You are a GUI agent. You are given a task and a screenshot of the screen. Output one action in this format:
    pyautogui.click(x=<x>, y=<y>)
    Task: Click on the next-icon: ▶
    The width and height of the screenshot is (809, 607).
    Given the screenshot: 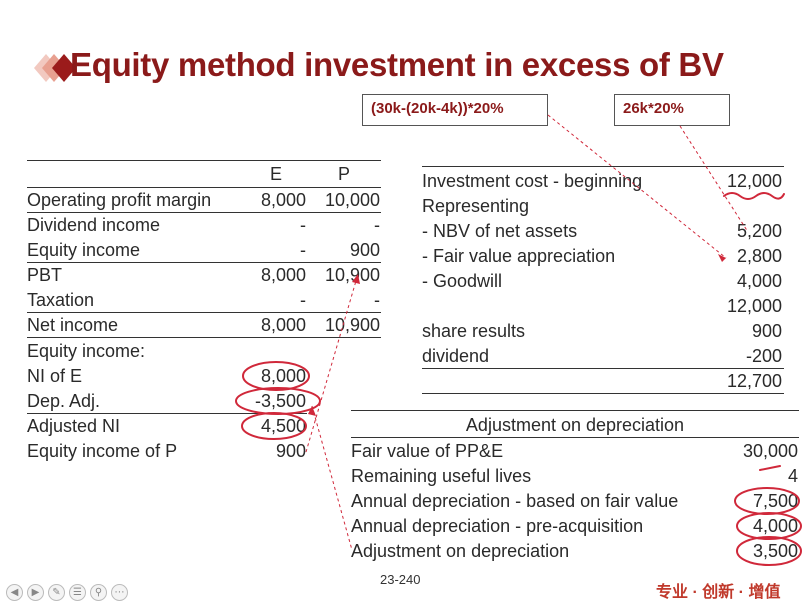 What is the action you would take?
    pyautogui.click(x=35, y=592)
    